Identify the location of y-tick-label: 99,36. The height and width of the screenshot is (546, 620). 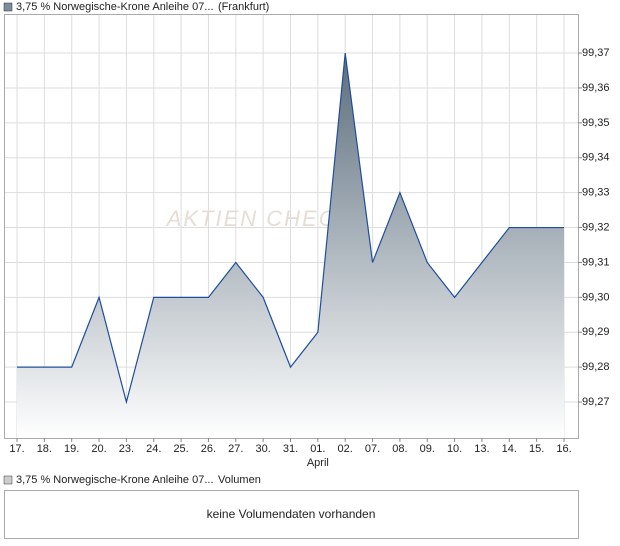
(596, 88).